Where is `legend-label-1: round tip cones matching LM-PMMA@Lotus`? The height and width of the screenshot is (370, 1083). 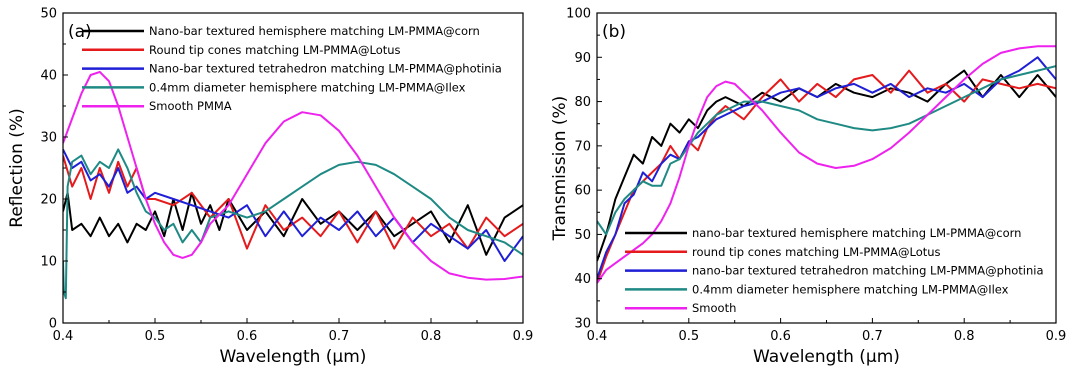 legend-label-1: round tip cones matching LM-PMMA@Lotus is located at coordinates (816, 252).